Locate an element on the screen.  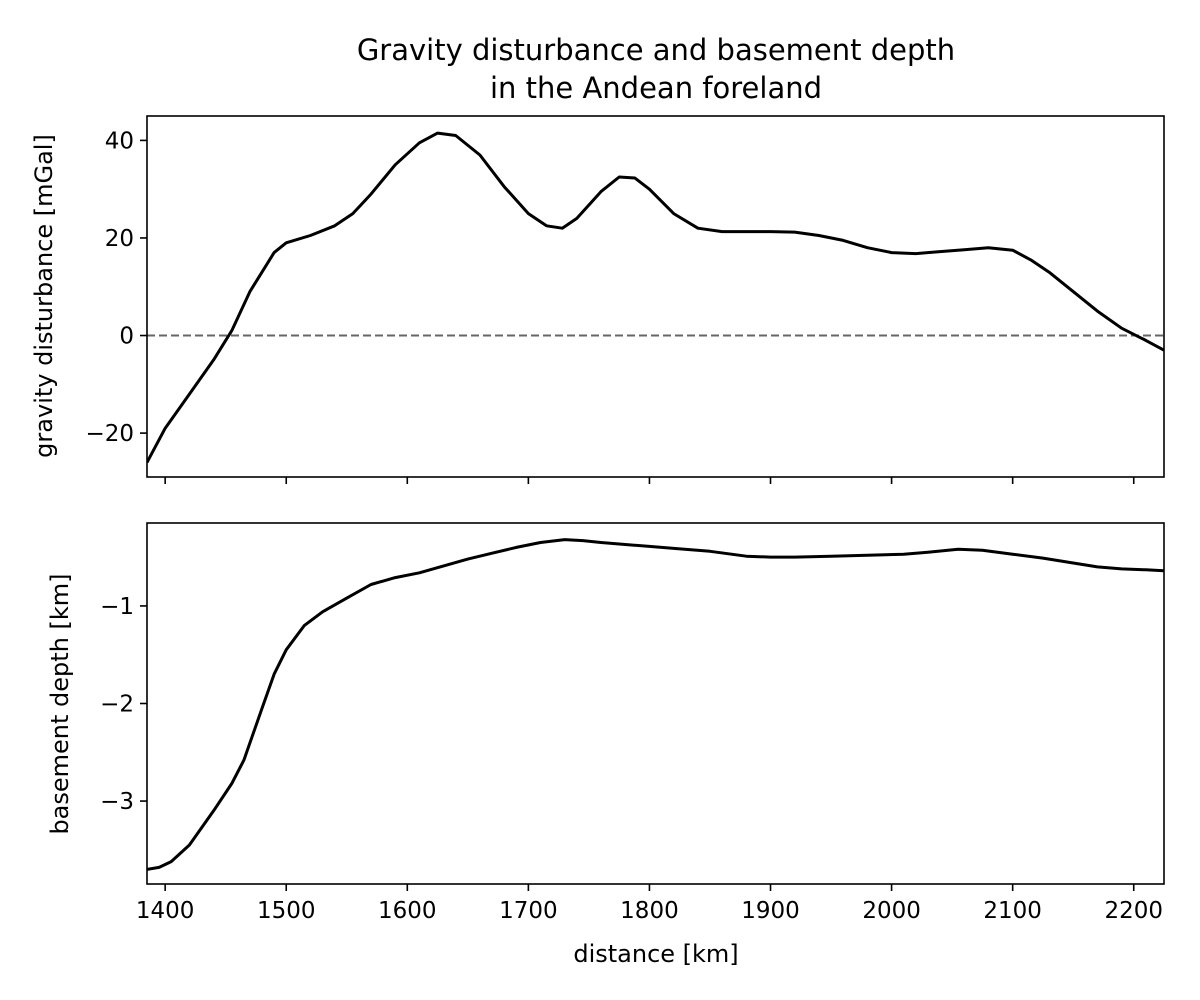
gravity-y-tick-label: 40 is located at coordinates (119, 141).